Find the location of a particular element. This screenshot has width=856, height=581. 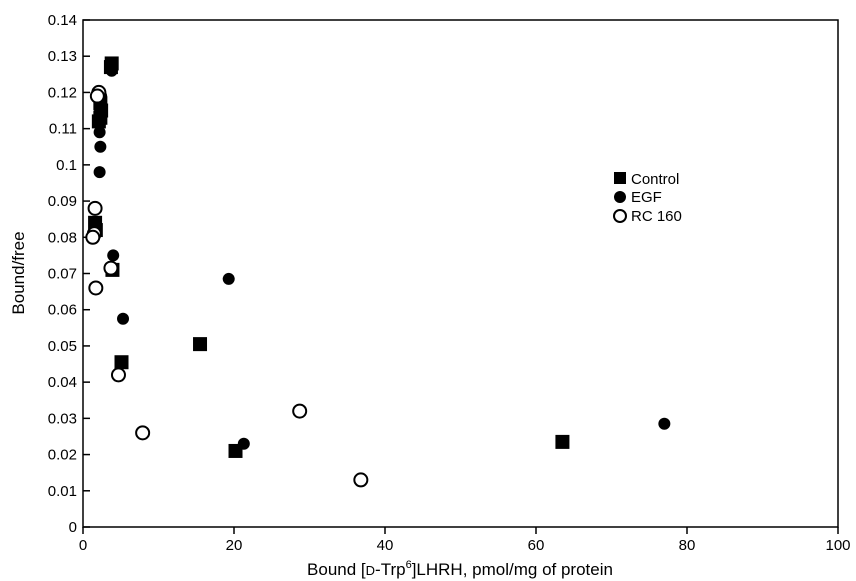

x-axis-title-smallcaps: D is located at coordinates (370, 570).